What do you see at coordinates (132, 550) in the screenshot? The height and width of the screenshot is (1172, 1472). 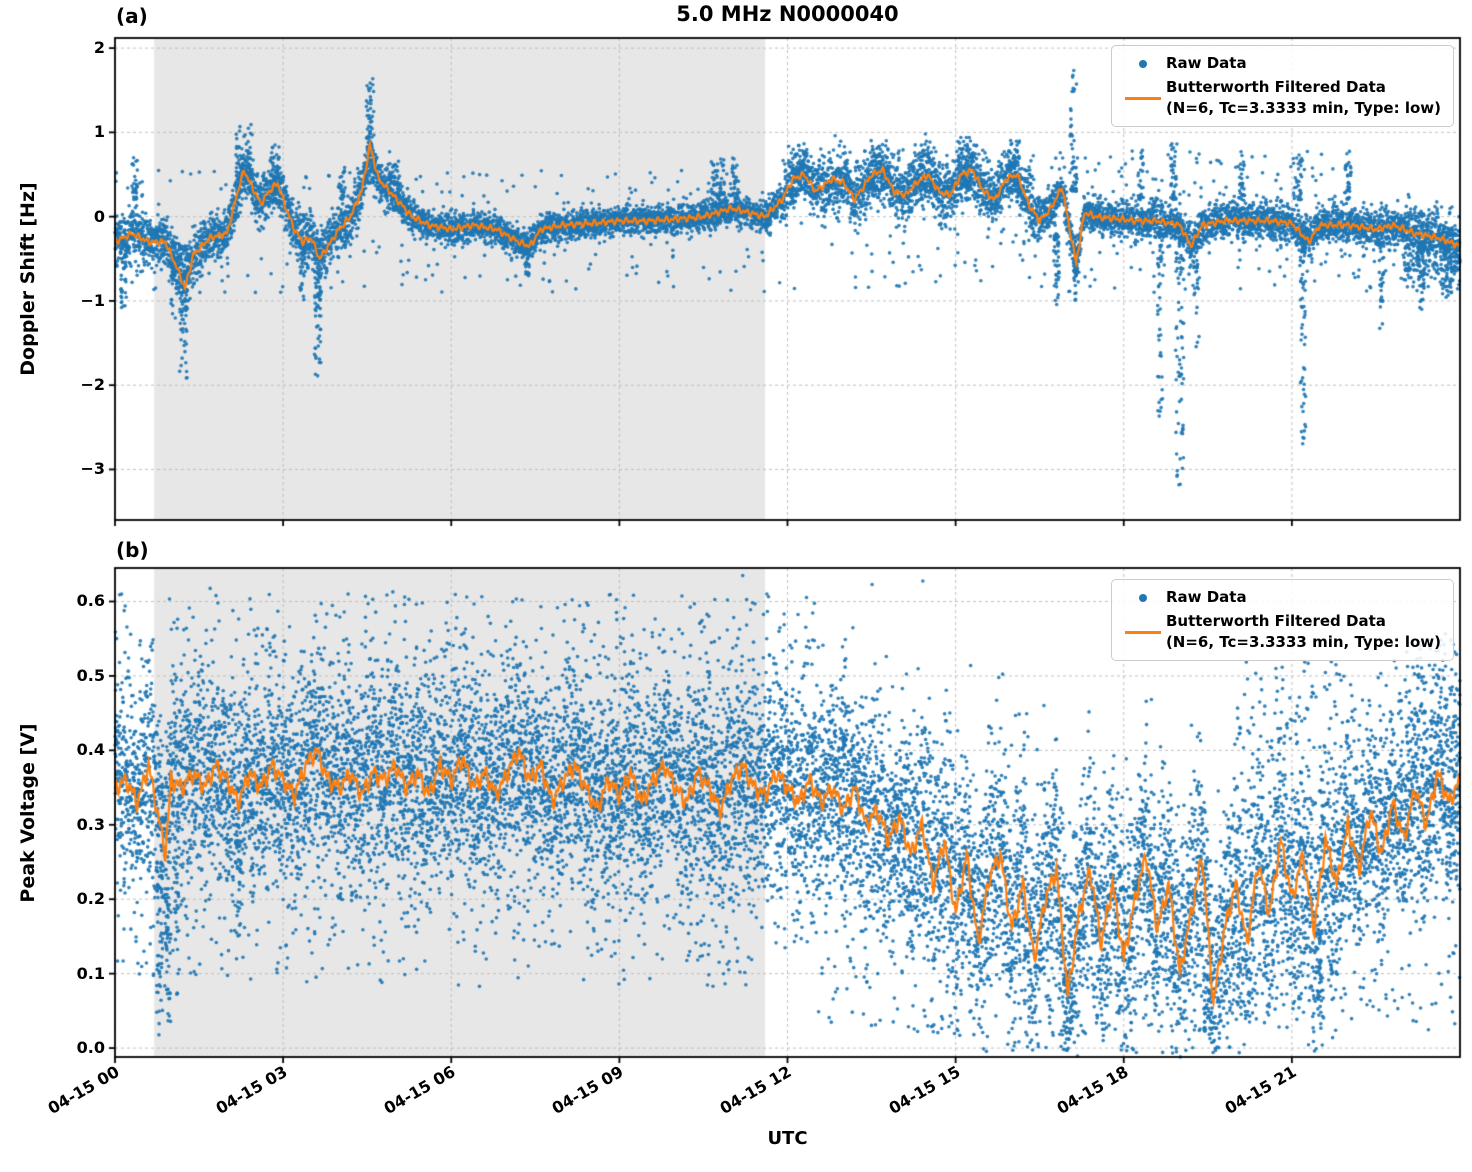 I see `panel-b-label: (b)` at bounding box center [132, 550].